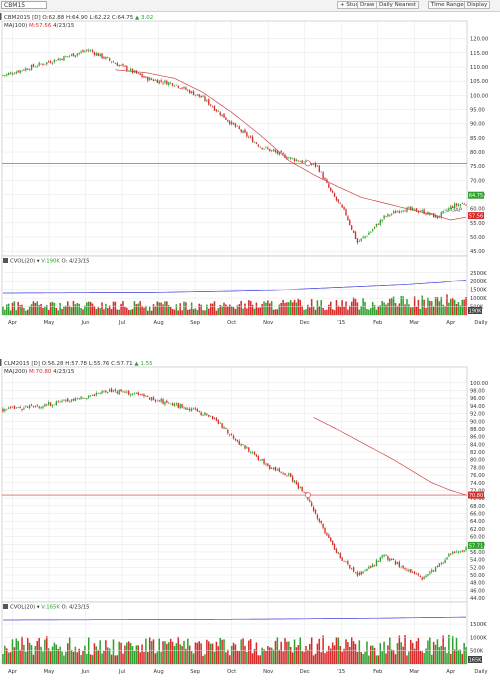 Image resolution: width=500 pixels, height=692 pixels. What do you see at coordinates (457, 211) in the screenshot?
I see `gap-annotation: GAP` at bounding box center [457, 211].